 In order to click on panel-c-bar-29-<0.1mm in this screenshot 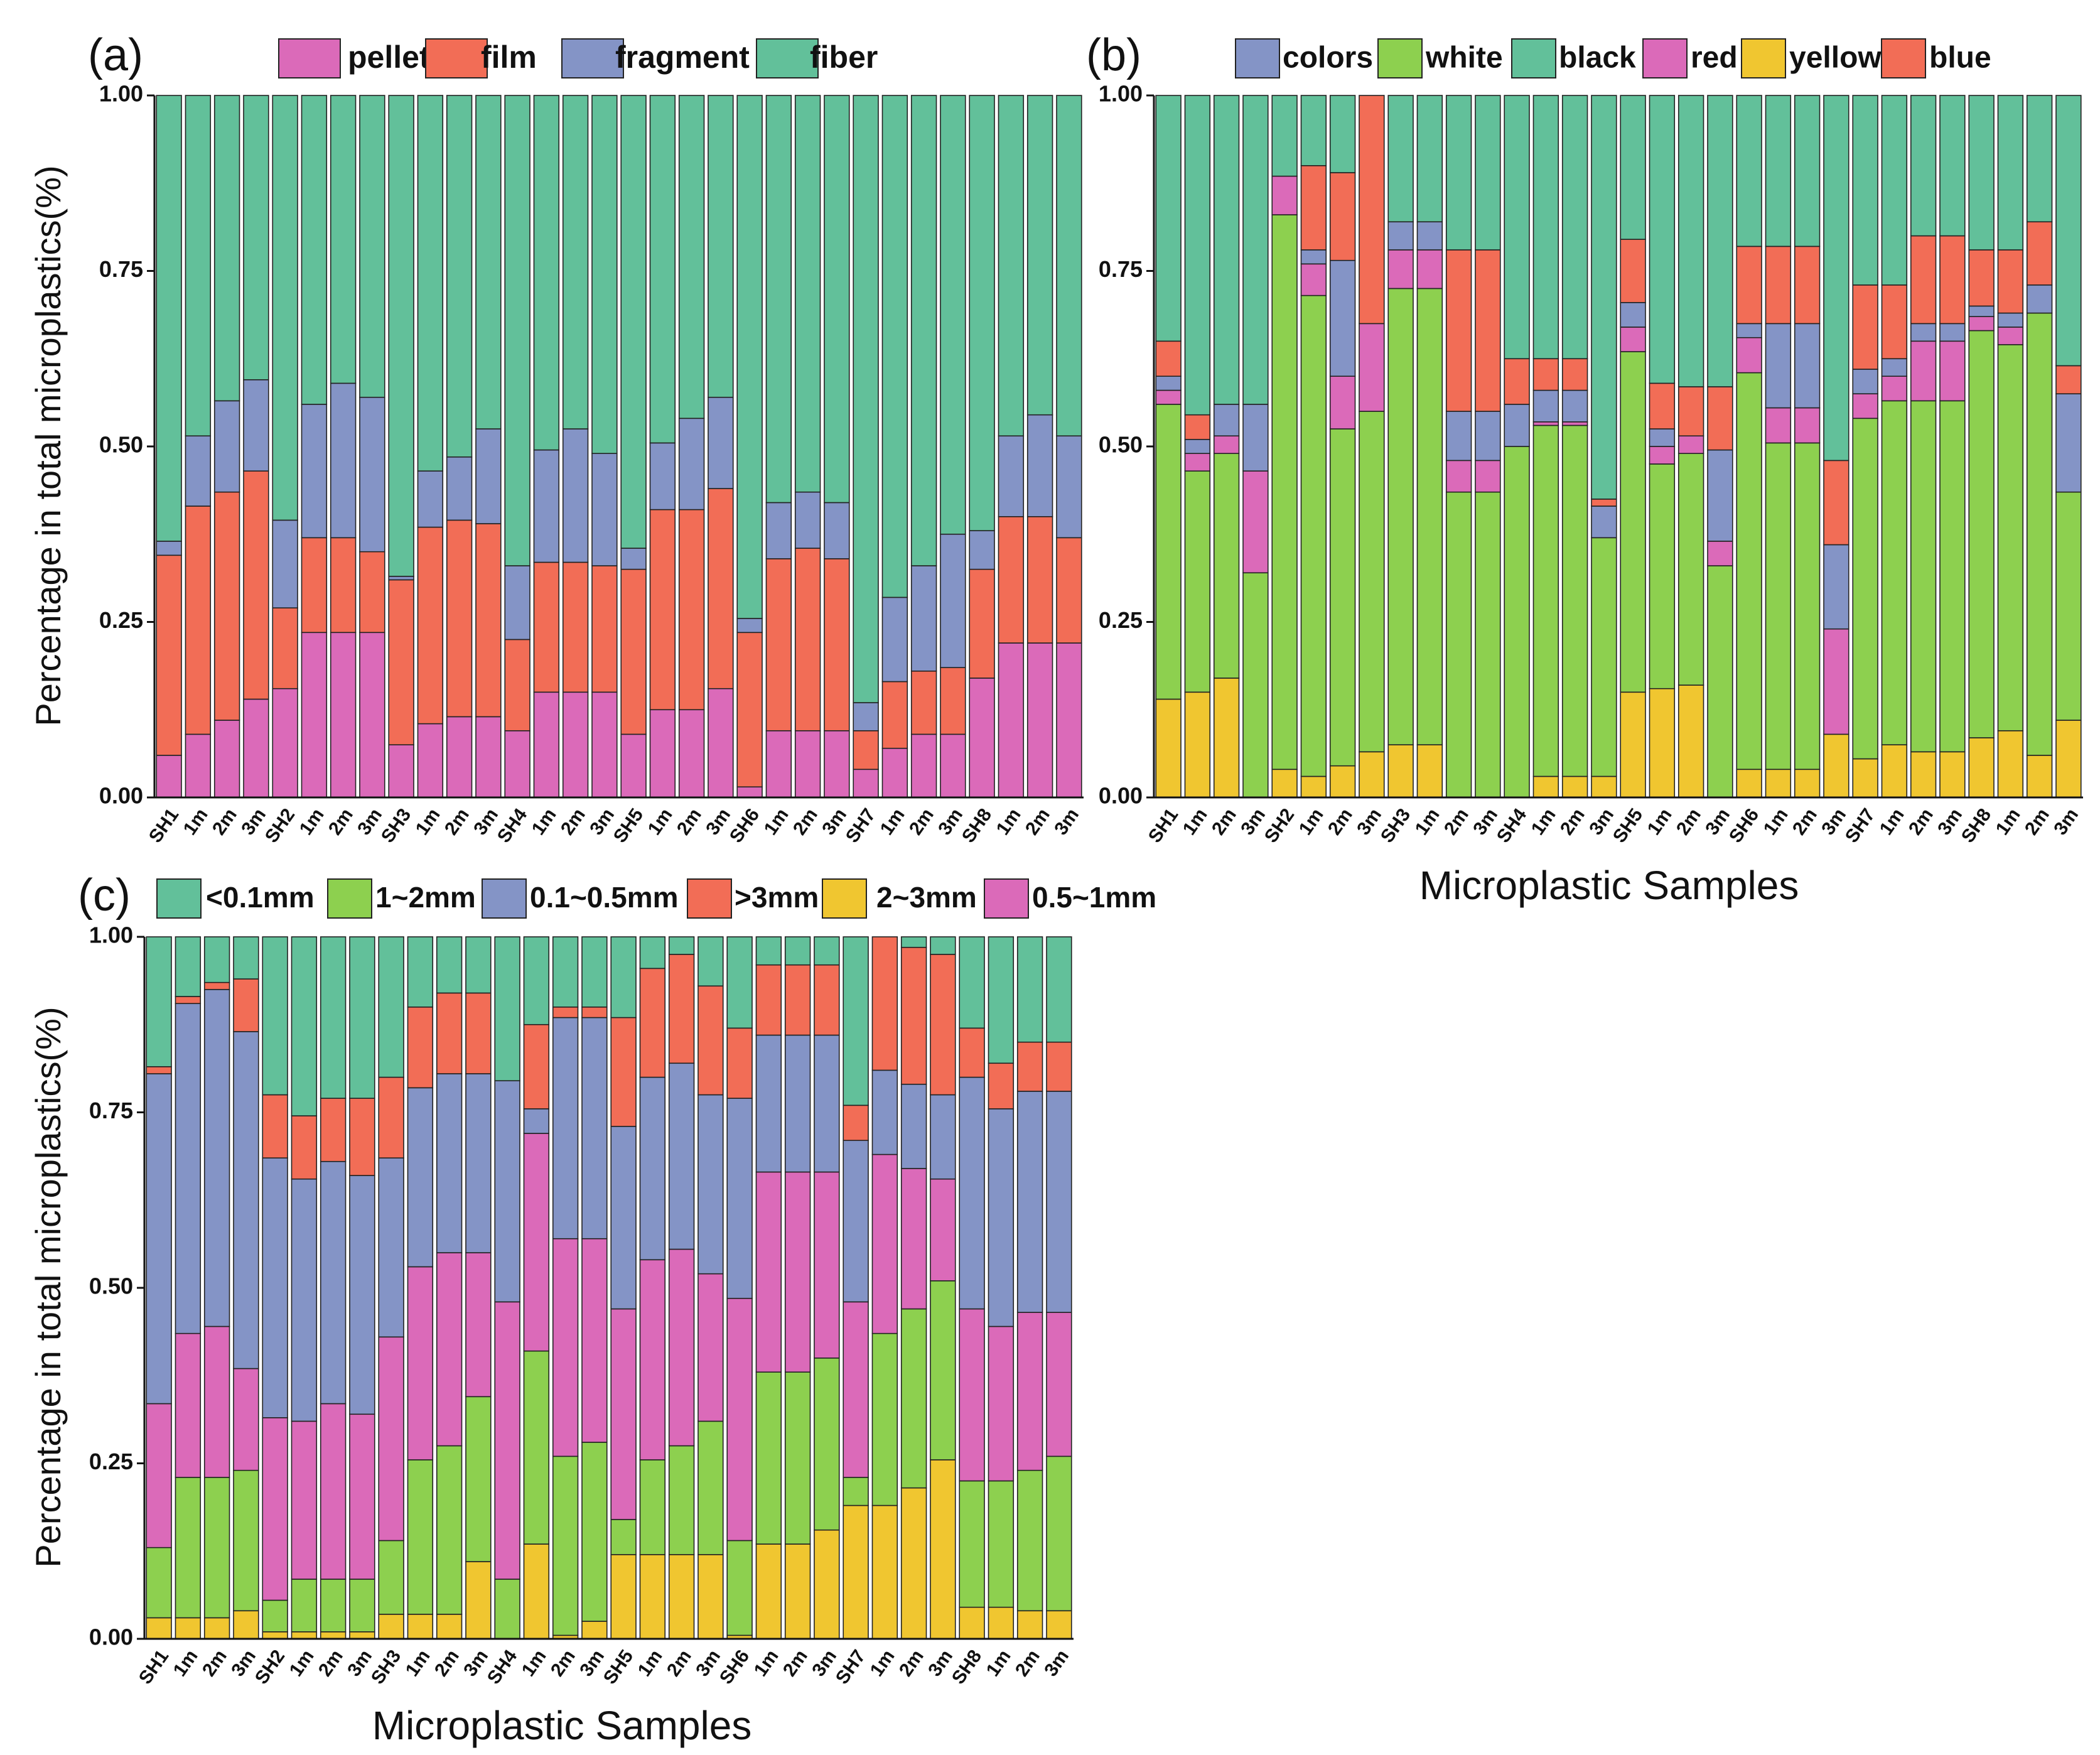, I will do `click(972, 982)`.